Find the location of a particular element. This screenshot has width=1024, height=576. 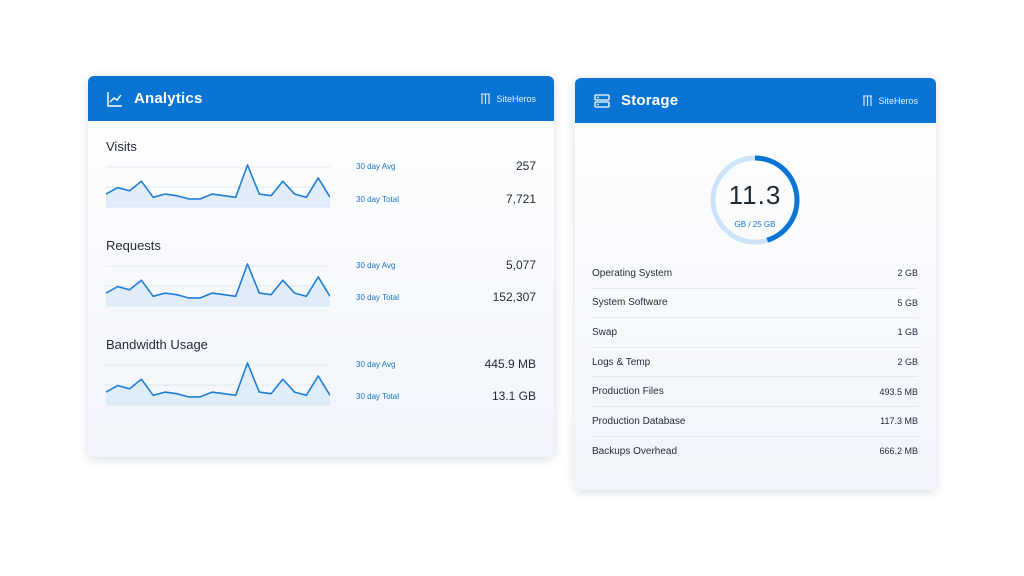

analytics-header: Analytics SiteHeros is located at coordinates (321, 98).